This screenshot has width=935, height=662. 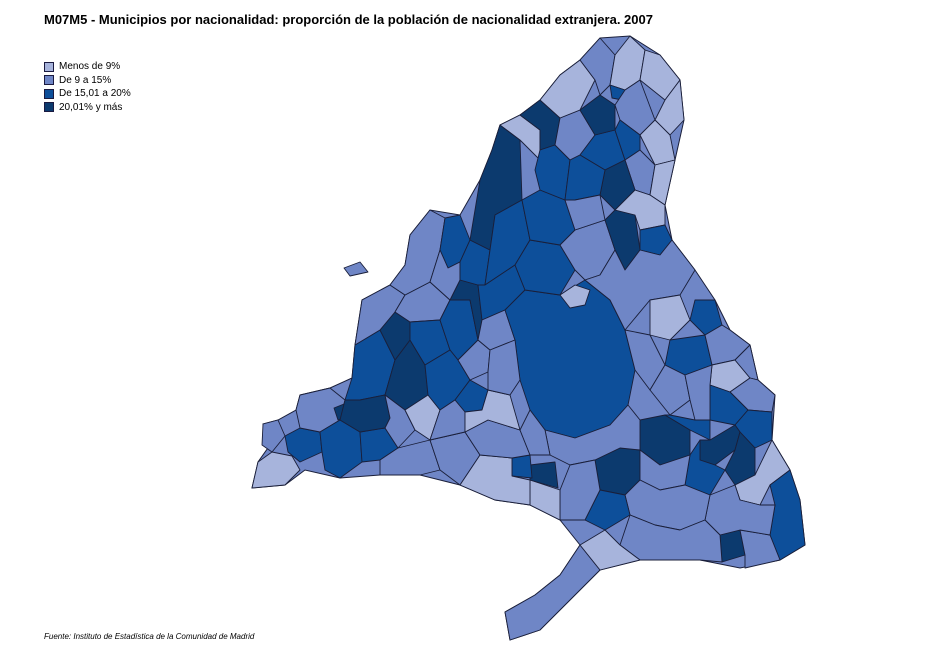 What do you see at coordinates (95, 94) in the screenshot?
I see `legend-label-high: De 15,01 a 20%` at bounding box center [95, 94].